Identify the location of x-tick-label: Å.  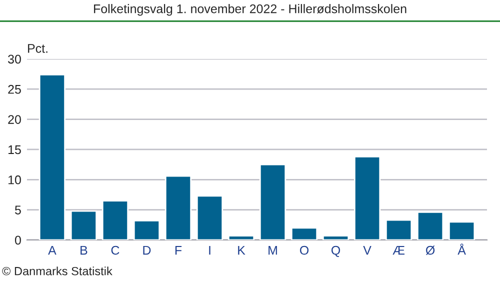
(462, 249).